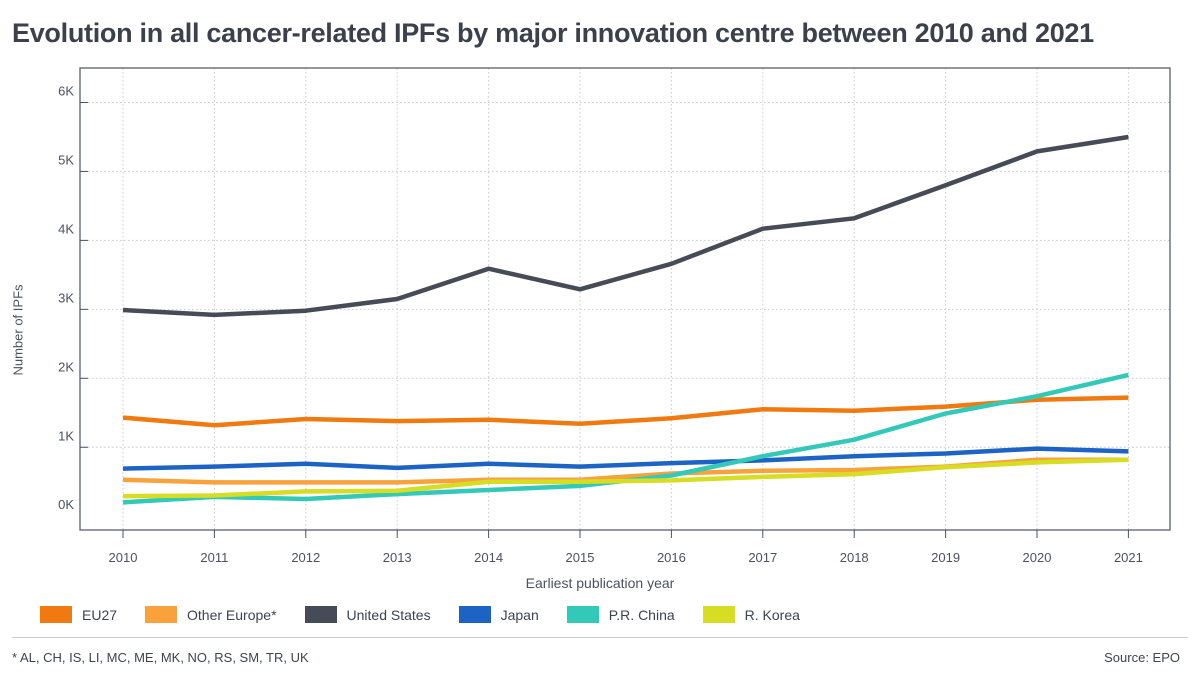 This screenshot has height=675, width=1200. What do you see at coordinates (100, 614) in the screenshot?
I see `legend-label: EU27` at bounding box center [100, 614].